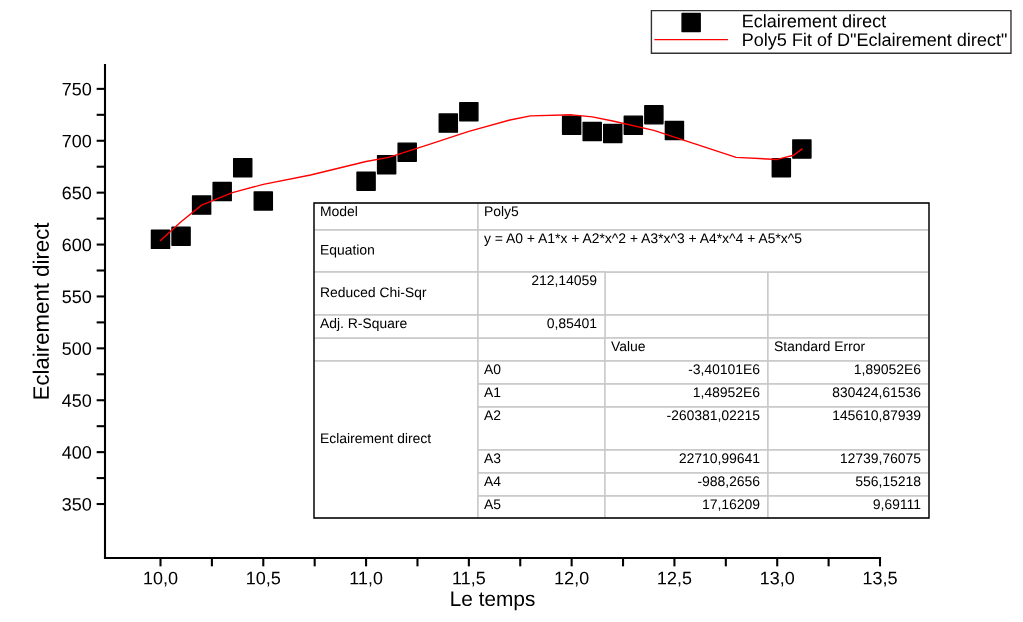 The image size is (1023, 622). What do you see at coordinates (77, 245) in the screenshot?
I see `y-tick-label: 600` at bounding box center [77, 245].